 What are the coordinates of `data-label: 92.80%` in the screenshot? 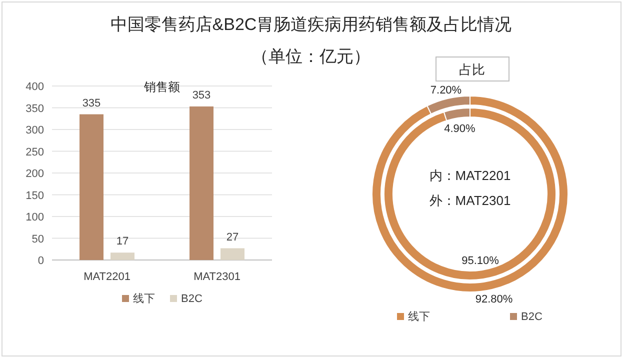 It's located at (494, 299).